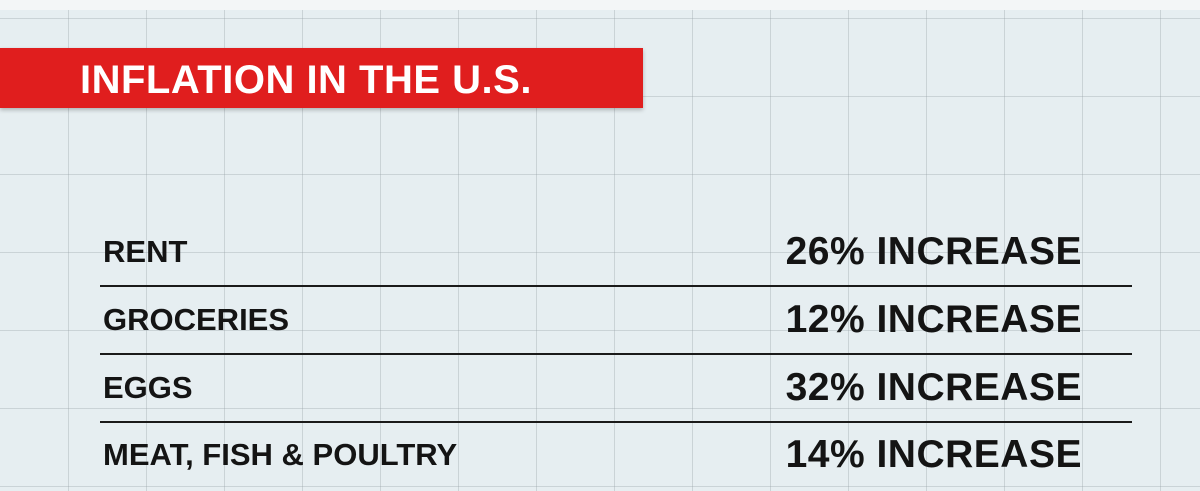 Image resolution: width=1200 pixels, height=491 pixels. Describe the element at coordinates (933, 251) in the screenshot. I see `row-value: 26% INCREASE` at that location.